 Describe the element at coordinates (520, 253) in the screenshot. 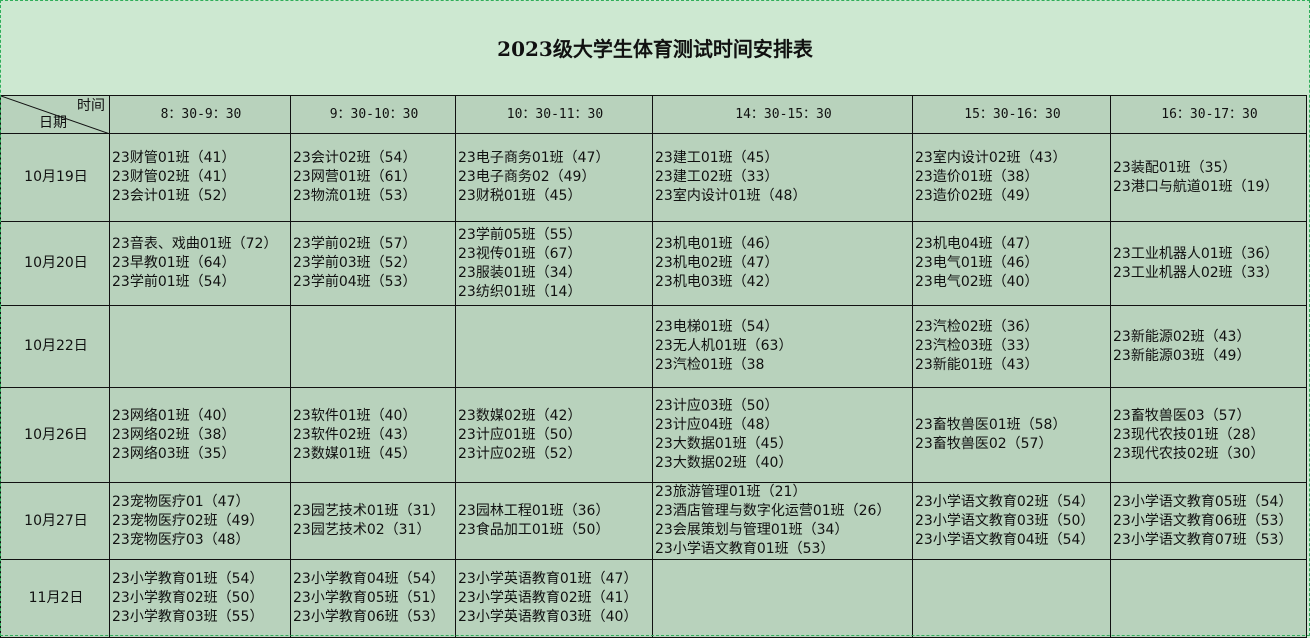

I see `class-entry: 23视传01班（67）` at that location.